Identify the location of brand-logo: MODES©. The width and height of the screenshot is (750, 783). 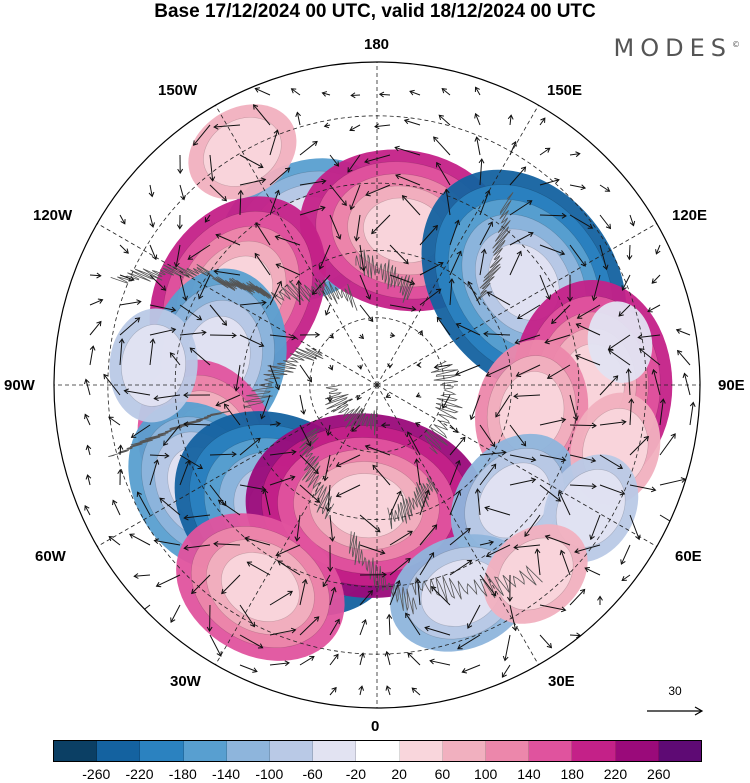
(676, 48).